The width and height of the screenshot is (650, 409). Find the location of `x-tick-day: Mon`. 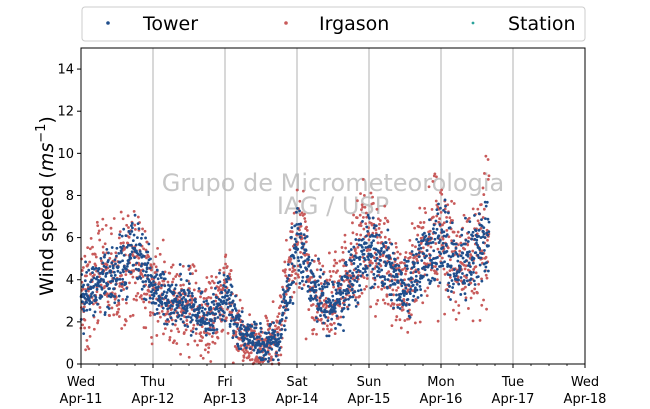

x-tick-day: Mon is located at coordinates (440, 382).